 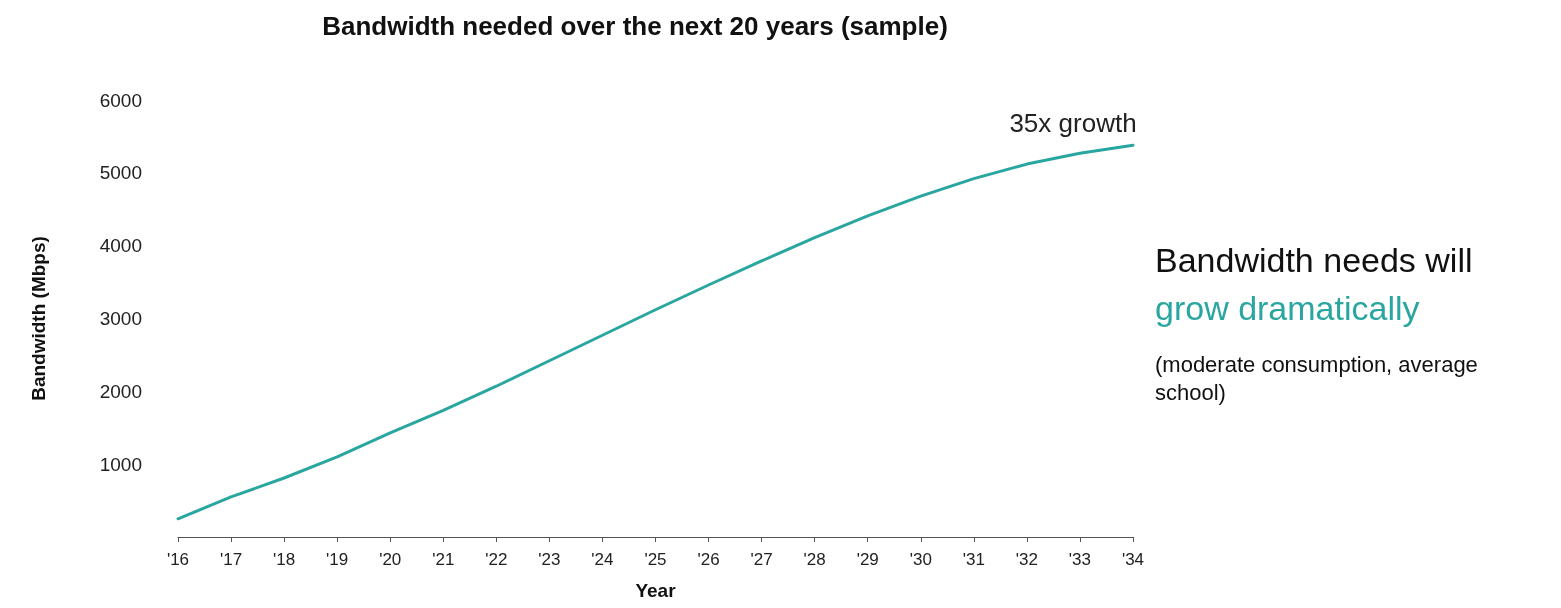 I want to click on x-tick-label: '22, so click(x=496, y=559).